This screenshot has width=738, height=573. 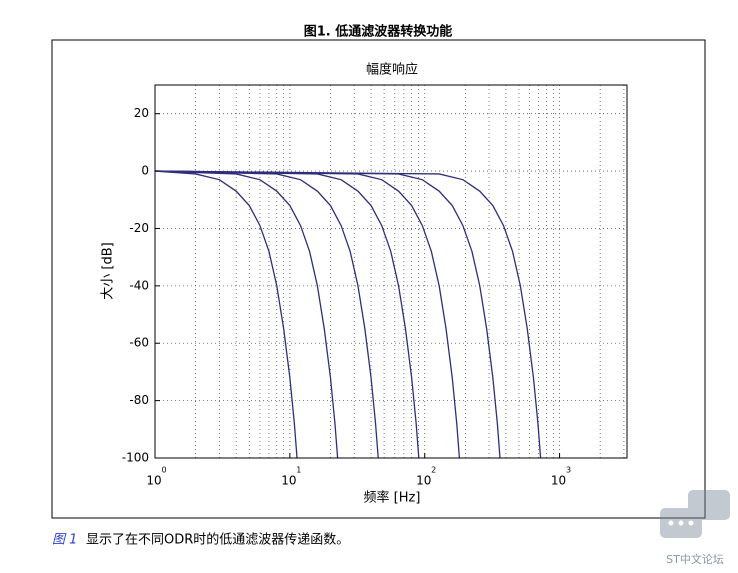 What do you see at coordinates (139, 228) in the screenshot?
I see `y-tick-label: -20` at bounding box center [139, 228].